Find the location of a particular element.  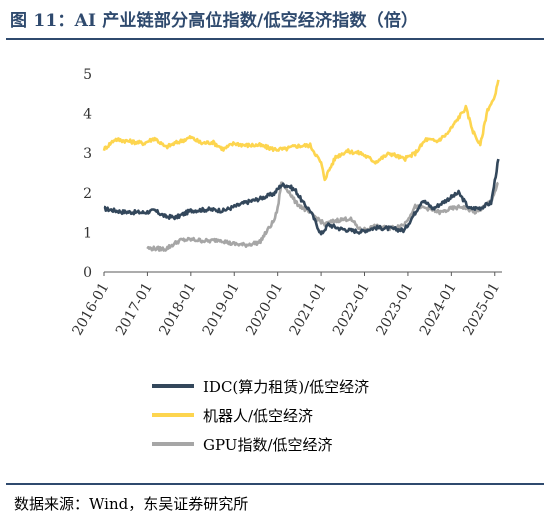

y-tick-label: 4 is located at coordinates (87, 115).